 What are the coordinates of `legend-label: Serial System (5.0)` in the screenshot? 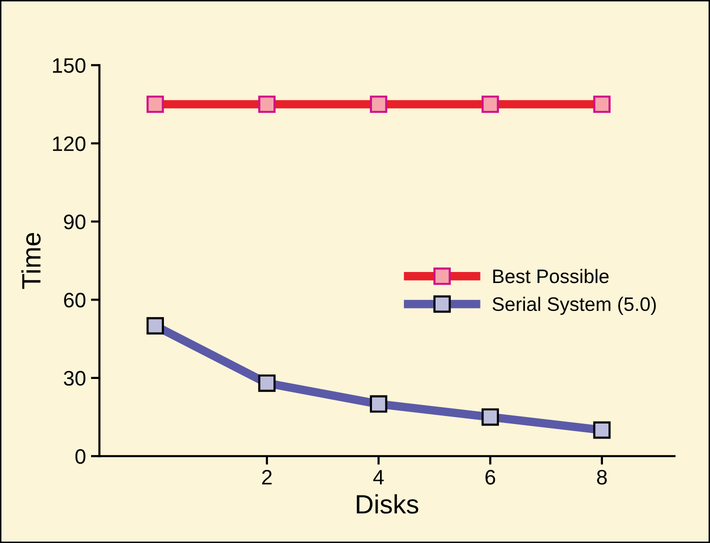 It's located at (574, 305).